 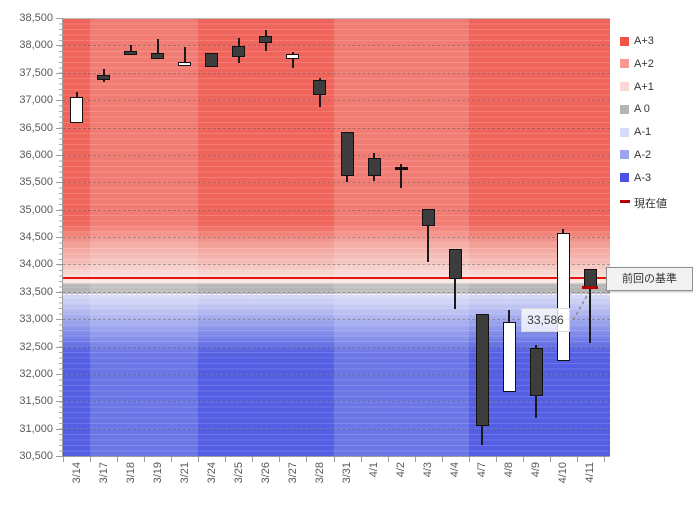 I want to click on legend-item-a-1: A-1, so click(x=655, y=132).